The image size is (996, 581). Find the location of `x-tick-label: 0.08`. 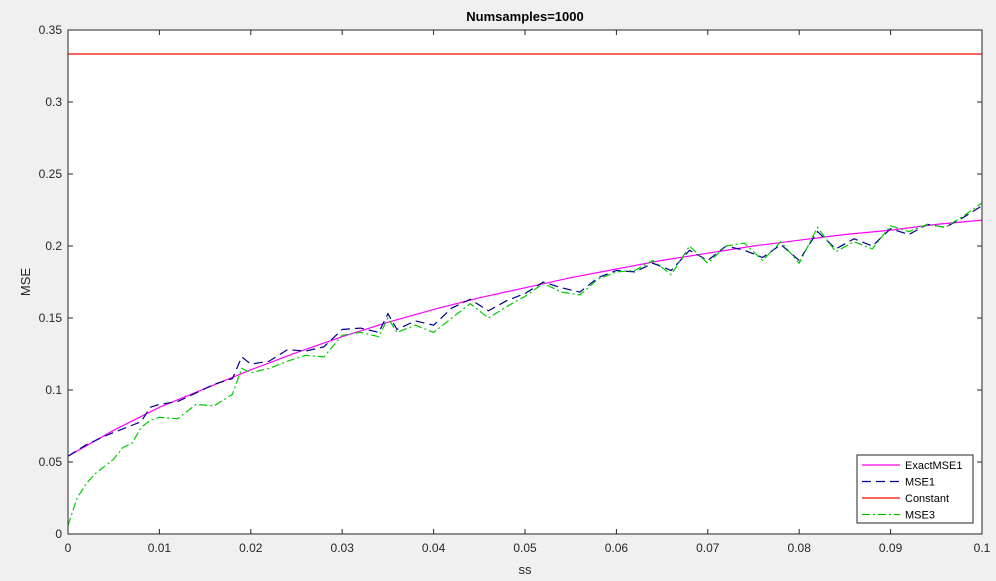

x-tick-label: 0.08 is located at coordinates (800, 548).